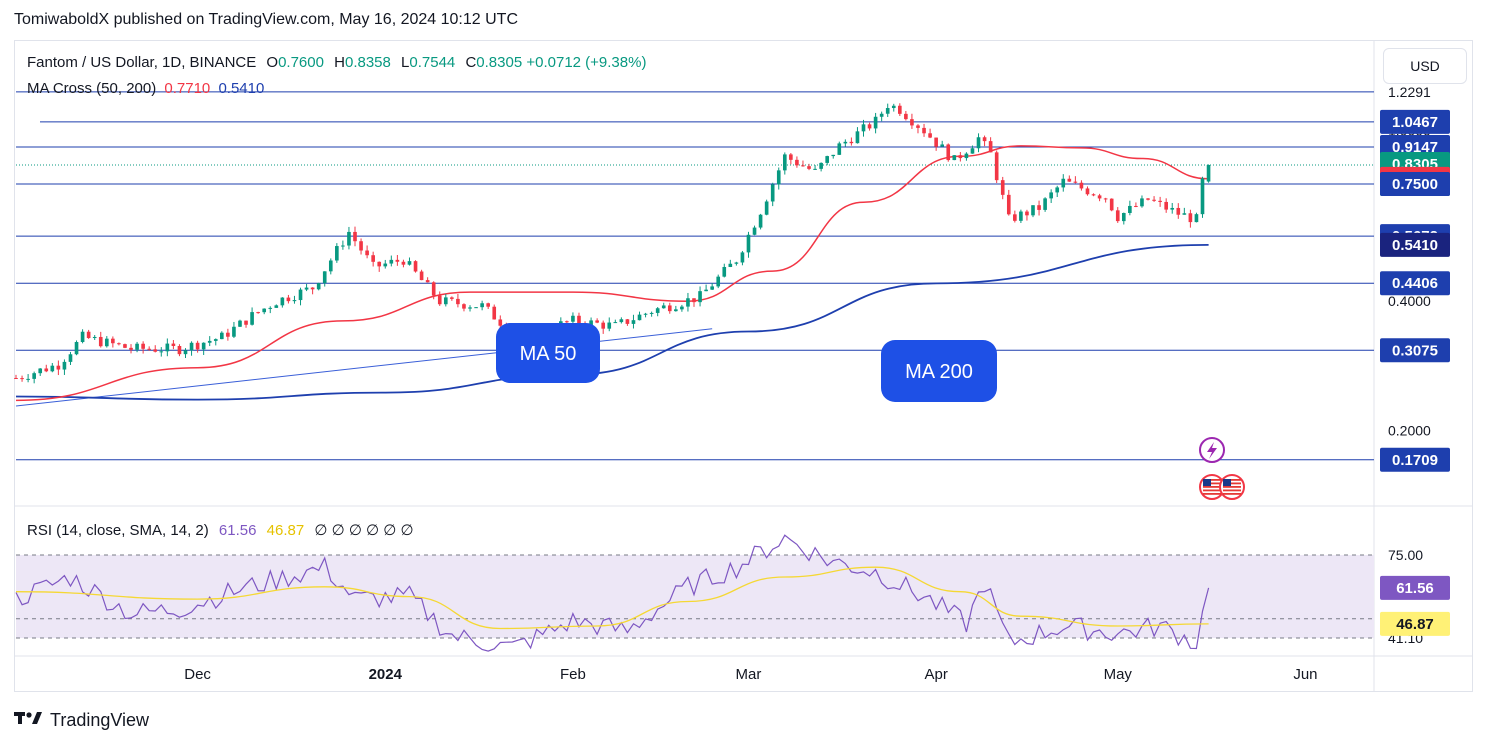 This screenshot has width=1488, height=746. I want to click on price-axis-tick: 0.2000, so click(1409, 430).